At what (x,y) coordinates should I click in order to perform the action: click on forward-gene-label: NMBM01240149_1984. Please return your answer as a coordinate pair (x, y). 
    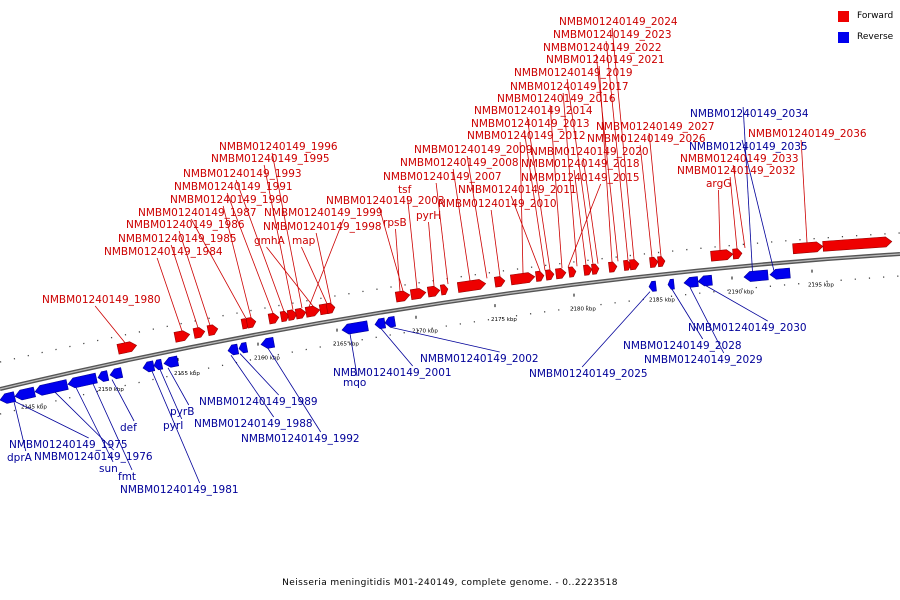
    Looking at the image, I should click on (163, 252).